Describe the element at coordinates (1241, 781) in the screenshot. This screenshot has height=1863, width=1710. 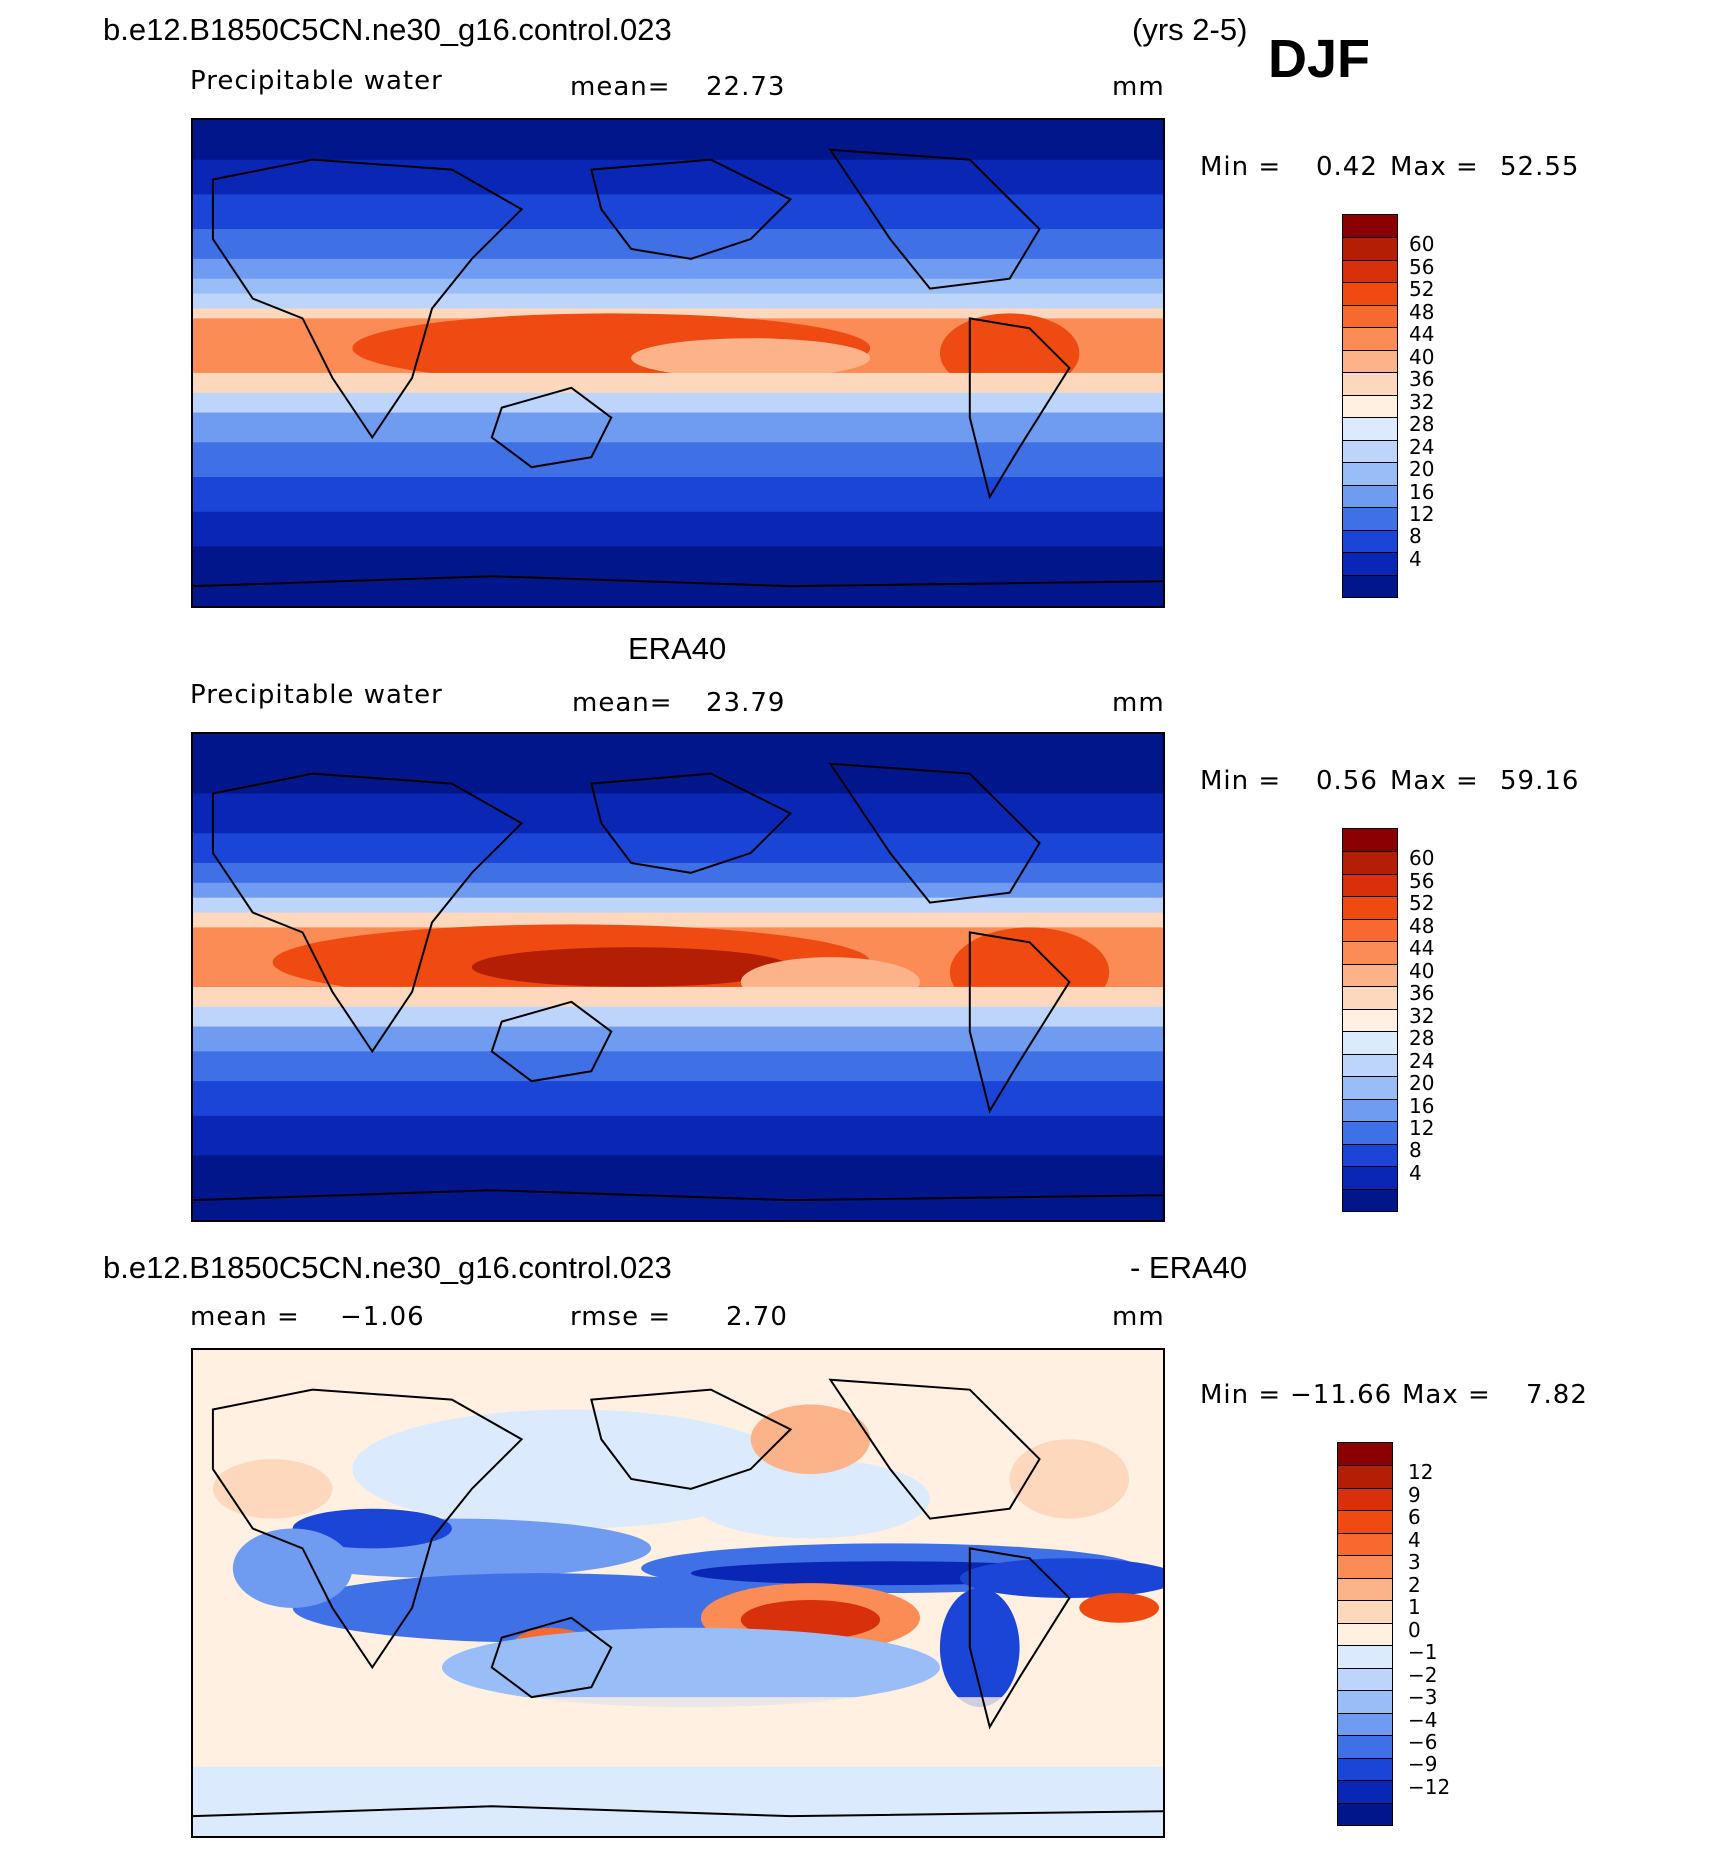
I see `panel2-min-label: Min =` at that location.